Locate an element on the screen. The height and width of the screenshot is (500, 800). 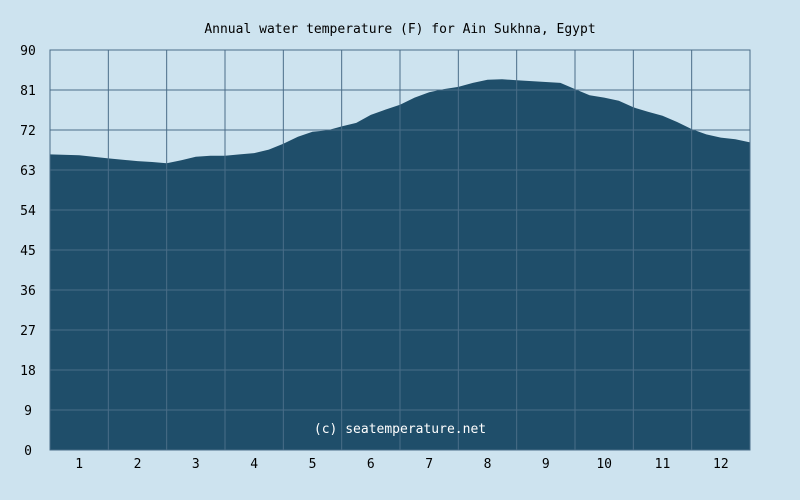
x-tick-label: 11 is located at coordinates (663, 464).